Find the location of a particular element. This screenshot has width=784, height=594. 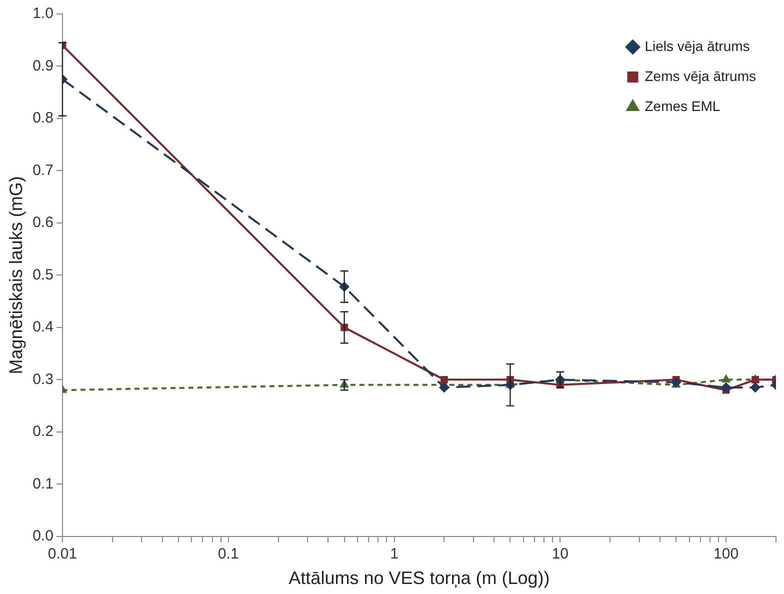

y-tick-label: 0.2 is located at coordinates (43, 431).